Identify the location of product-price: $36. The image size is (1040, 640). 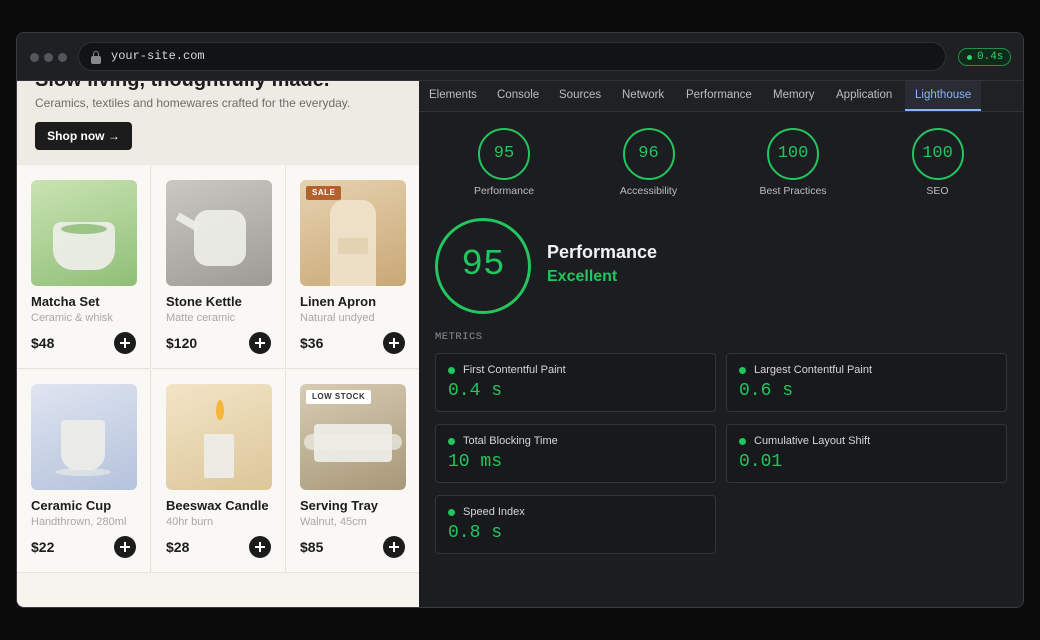
(312, 343).